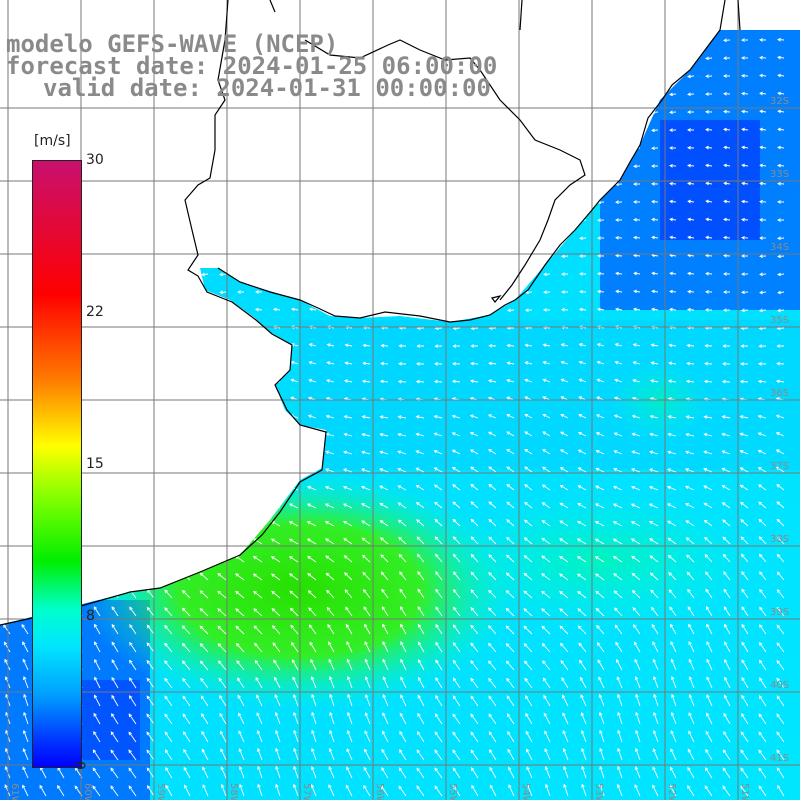 The width and height of the screenshot is (800, 800). I want to click on colorbar, so click(57, 464).